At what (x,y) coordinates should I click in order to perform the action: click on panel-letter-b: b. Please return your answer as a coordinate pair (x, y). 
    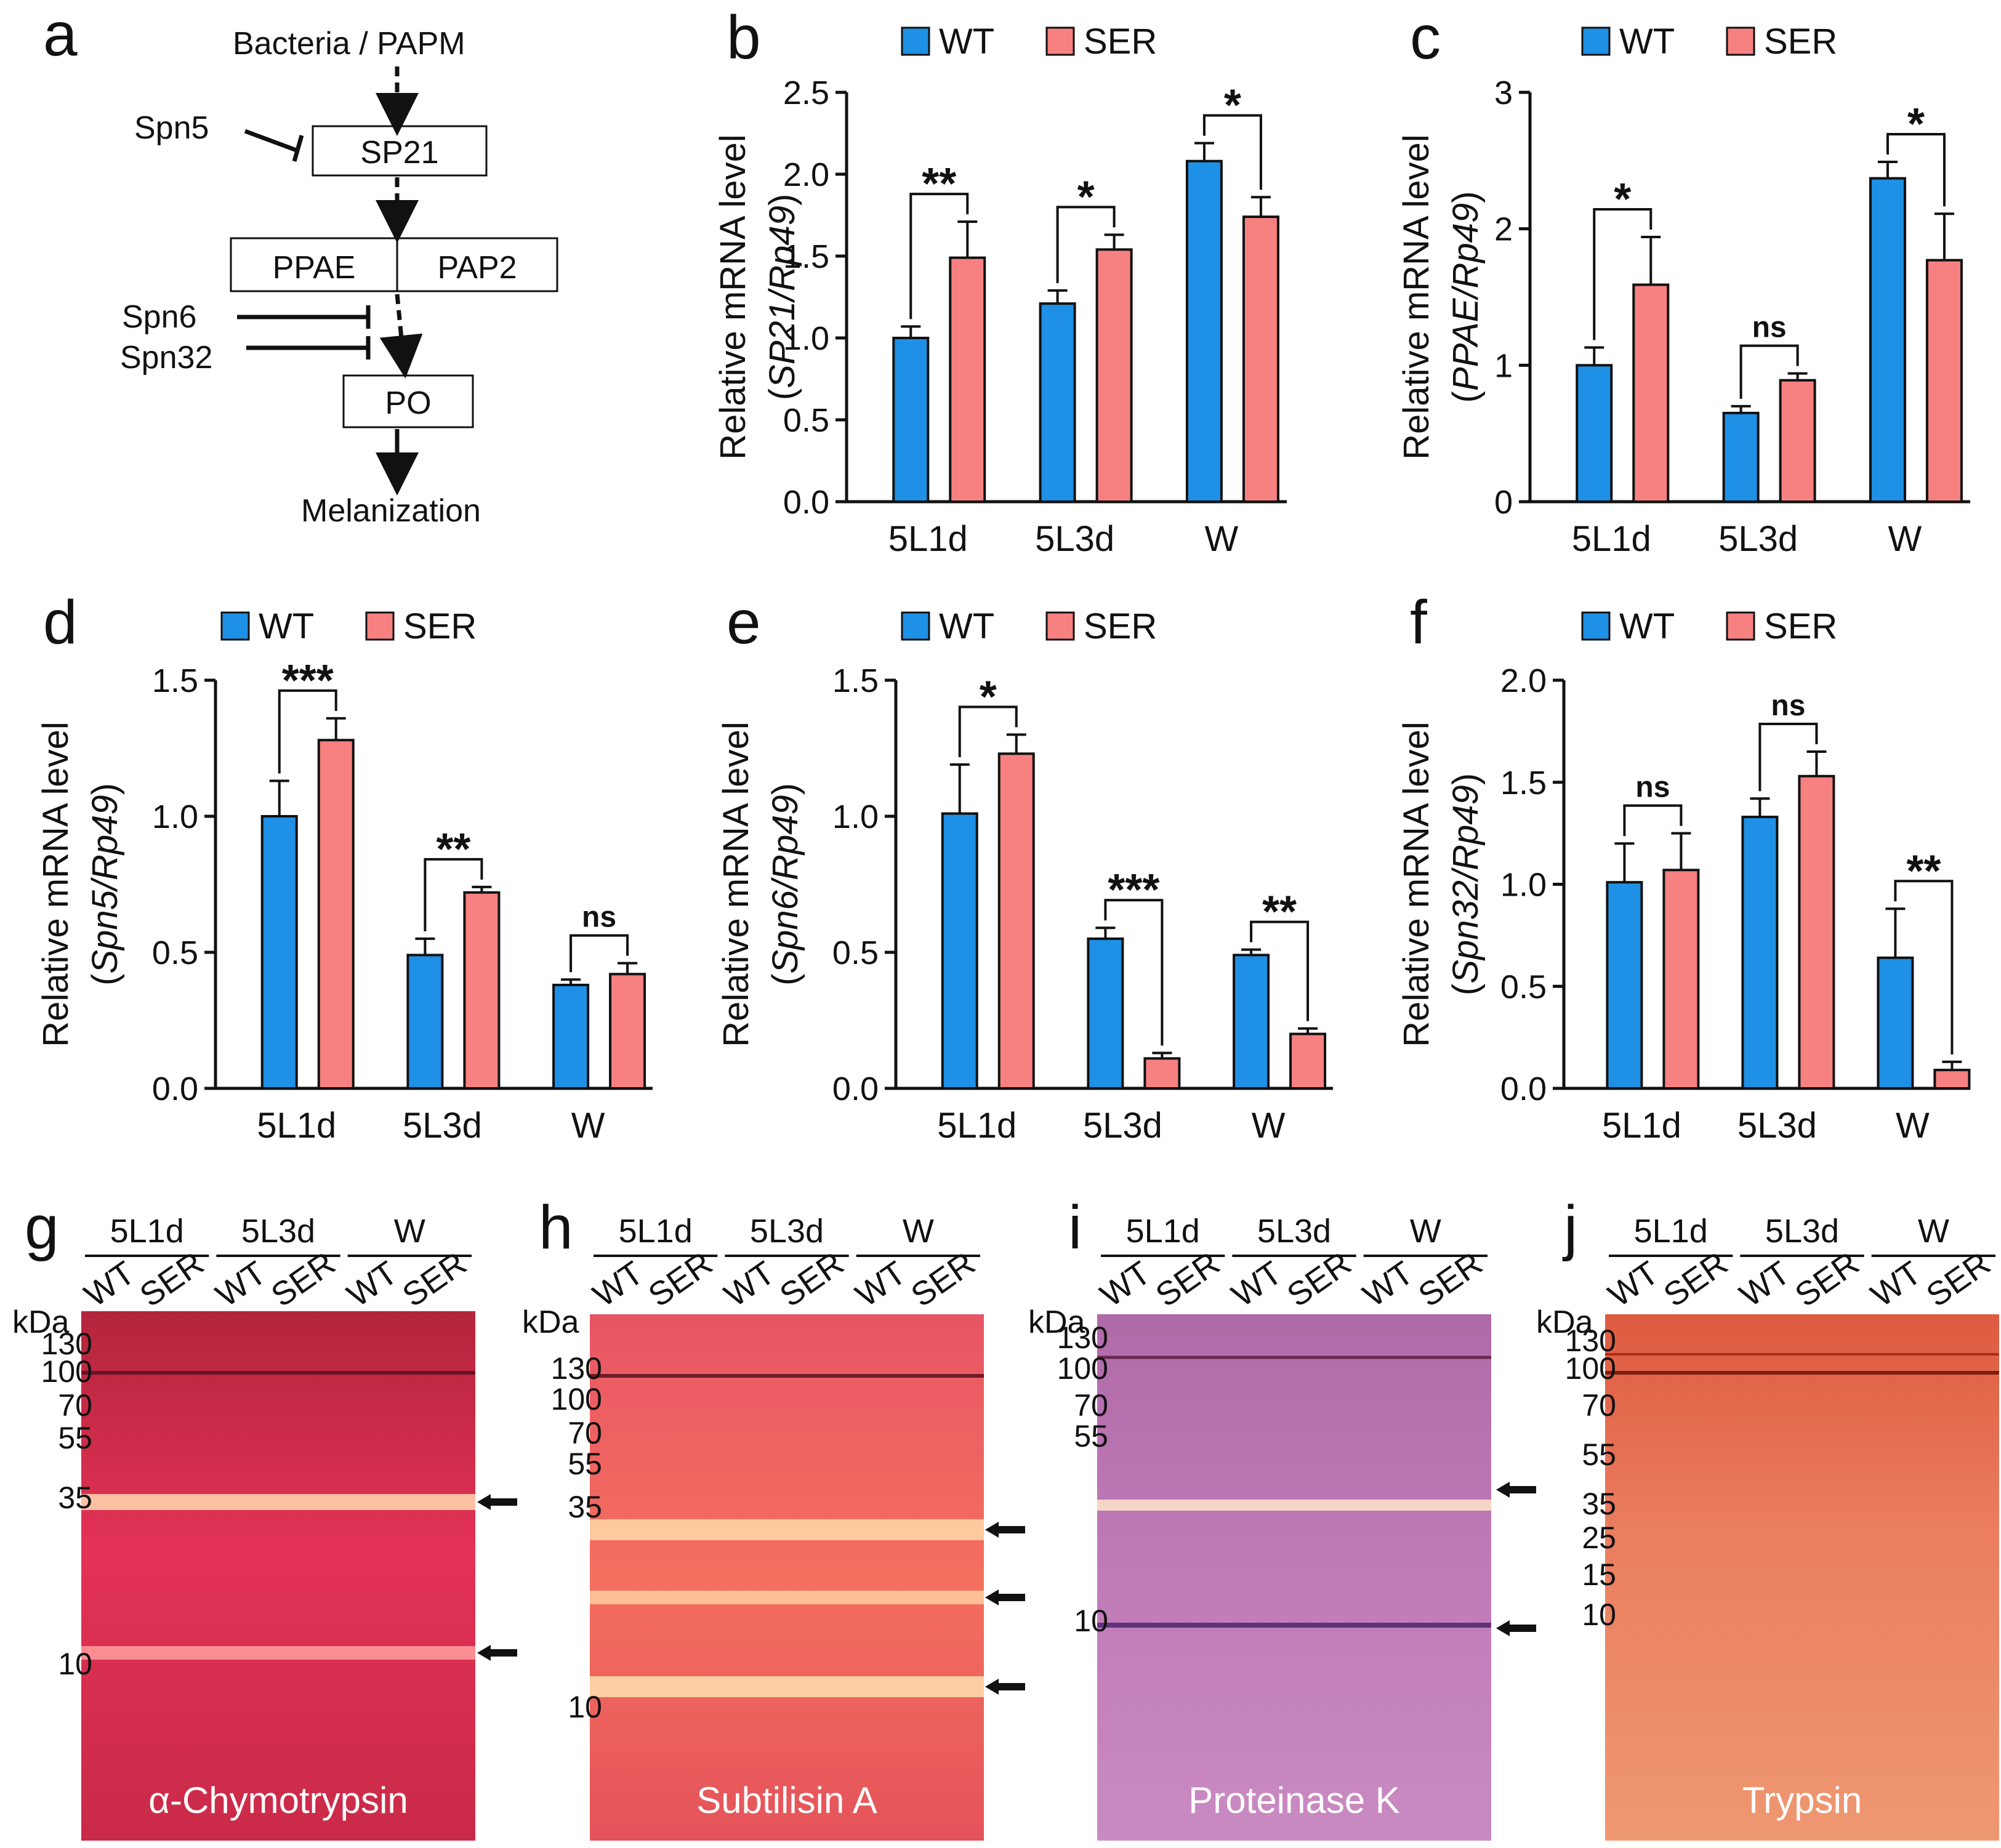
    Looking at the image, I should click on (744, 37).